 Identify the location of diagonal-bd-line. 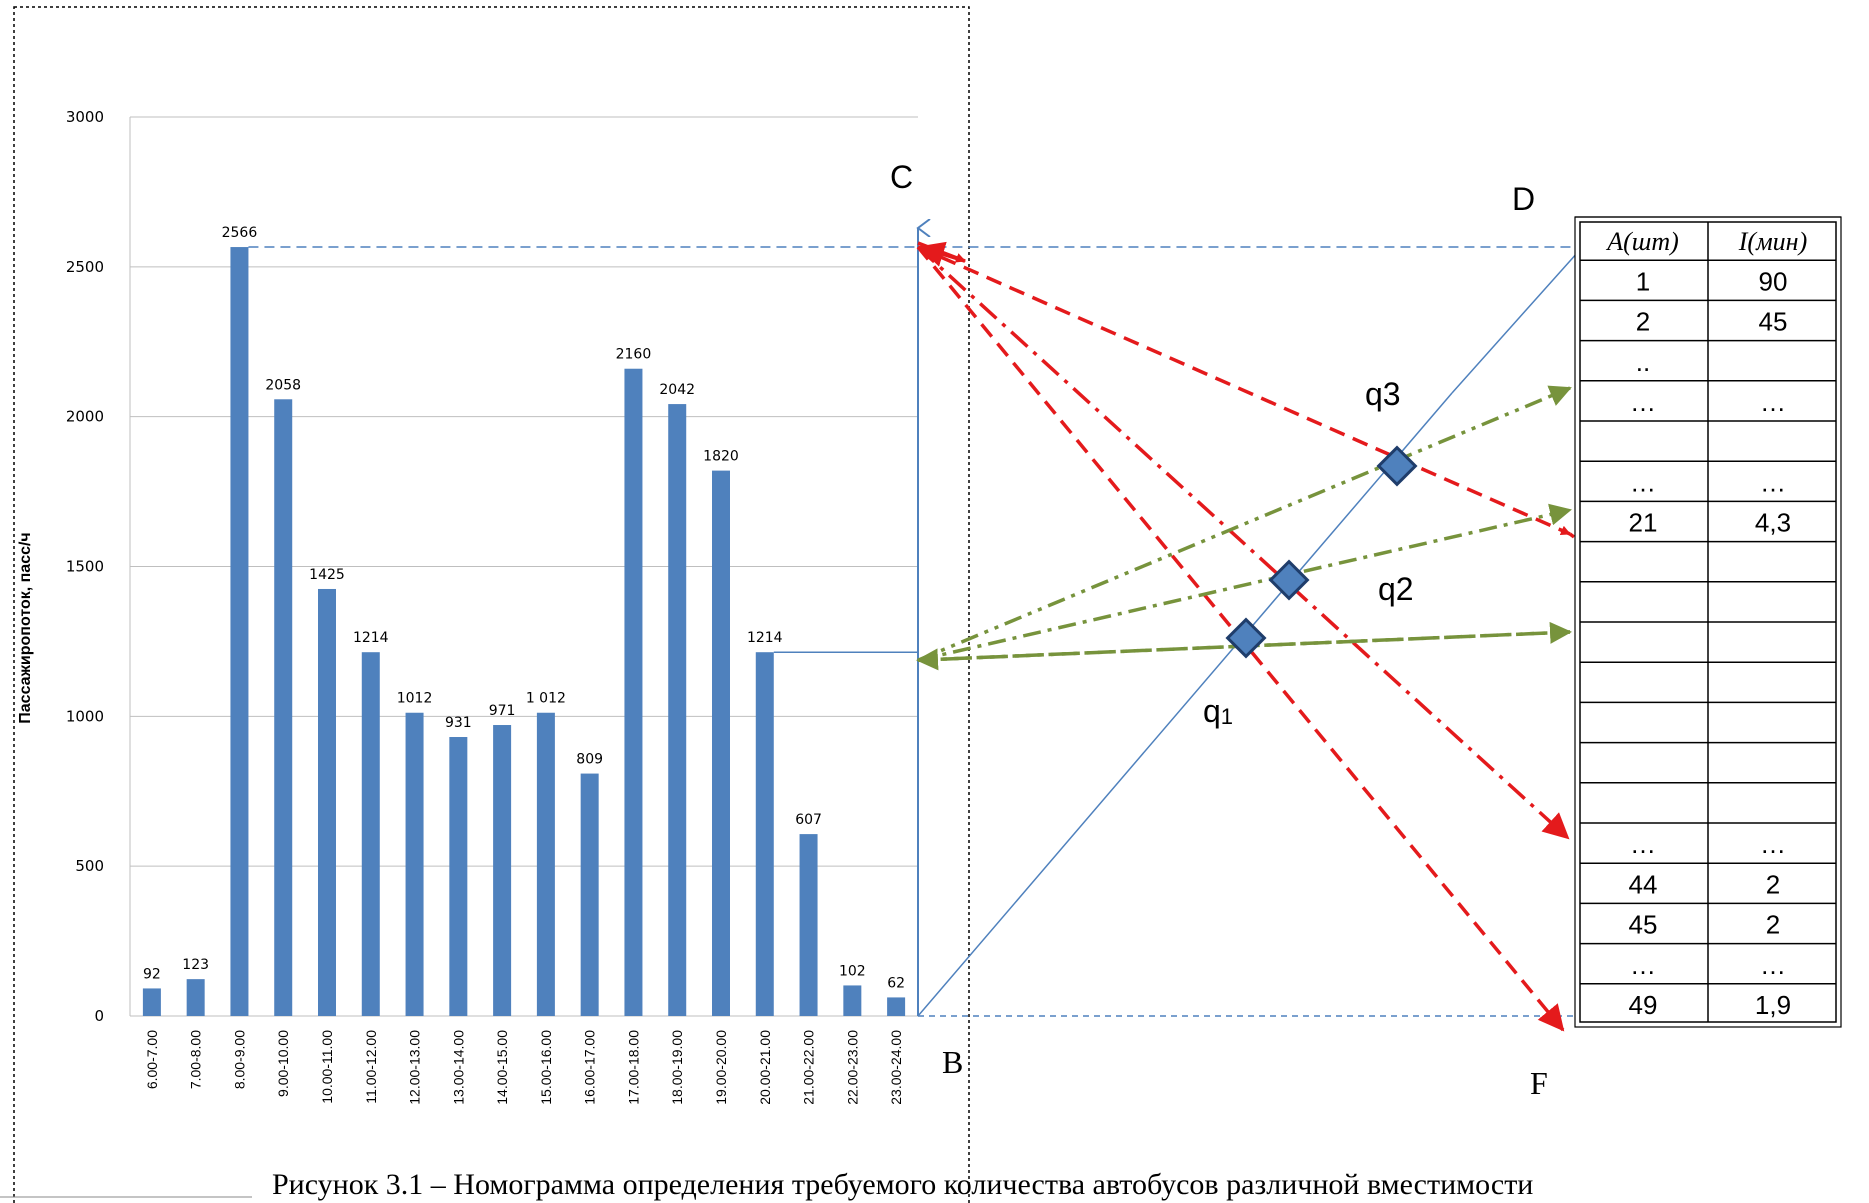
(1185, 704).